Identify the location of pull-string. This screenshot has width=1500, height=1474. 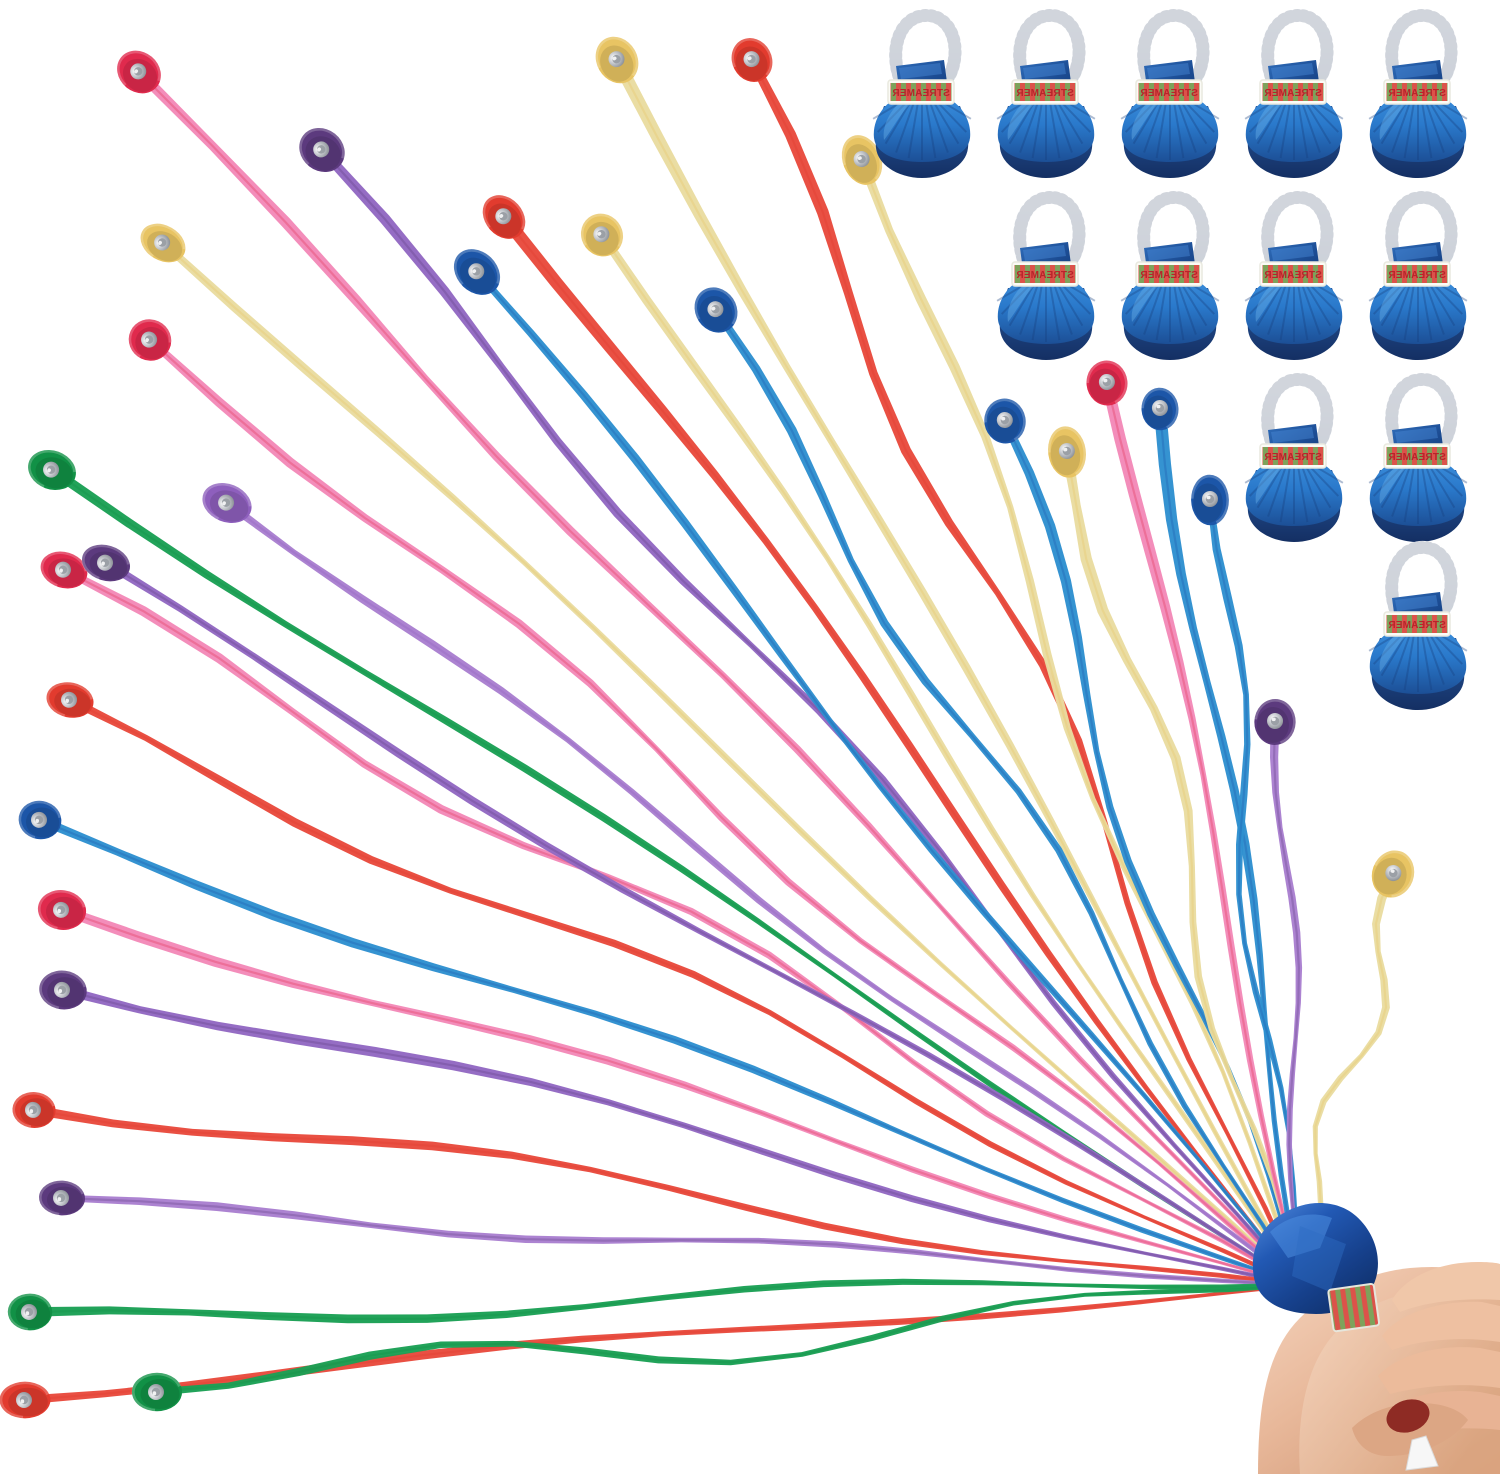
(1422, 1453).